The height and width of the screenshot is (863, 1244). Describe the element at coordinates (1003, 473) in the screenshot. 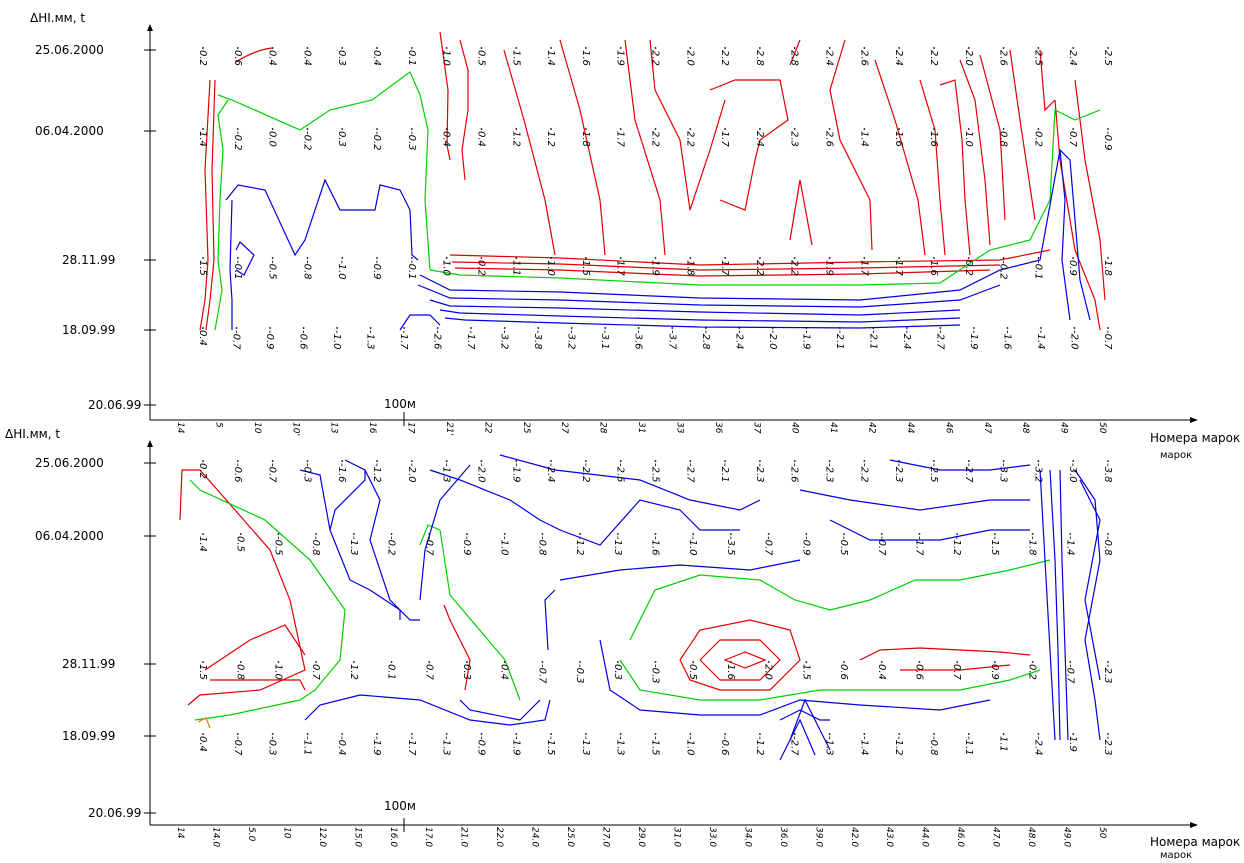

I see `value-label: -3.3` at that location.